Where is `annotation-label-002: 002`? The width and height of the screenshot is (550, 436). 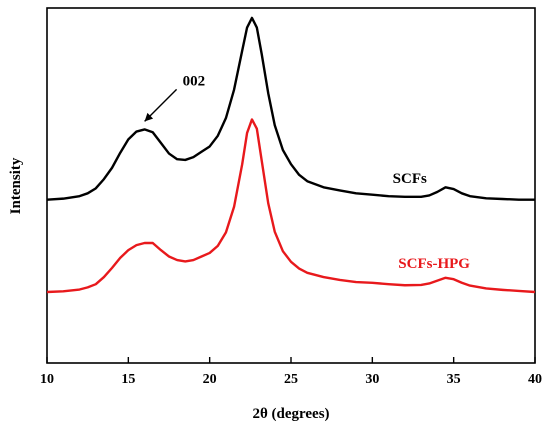
annotation-label-002: 002 is located at coordinates (194, 81).